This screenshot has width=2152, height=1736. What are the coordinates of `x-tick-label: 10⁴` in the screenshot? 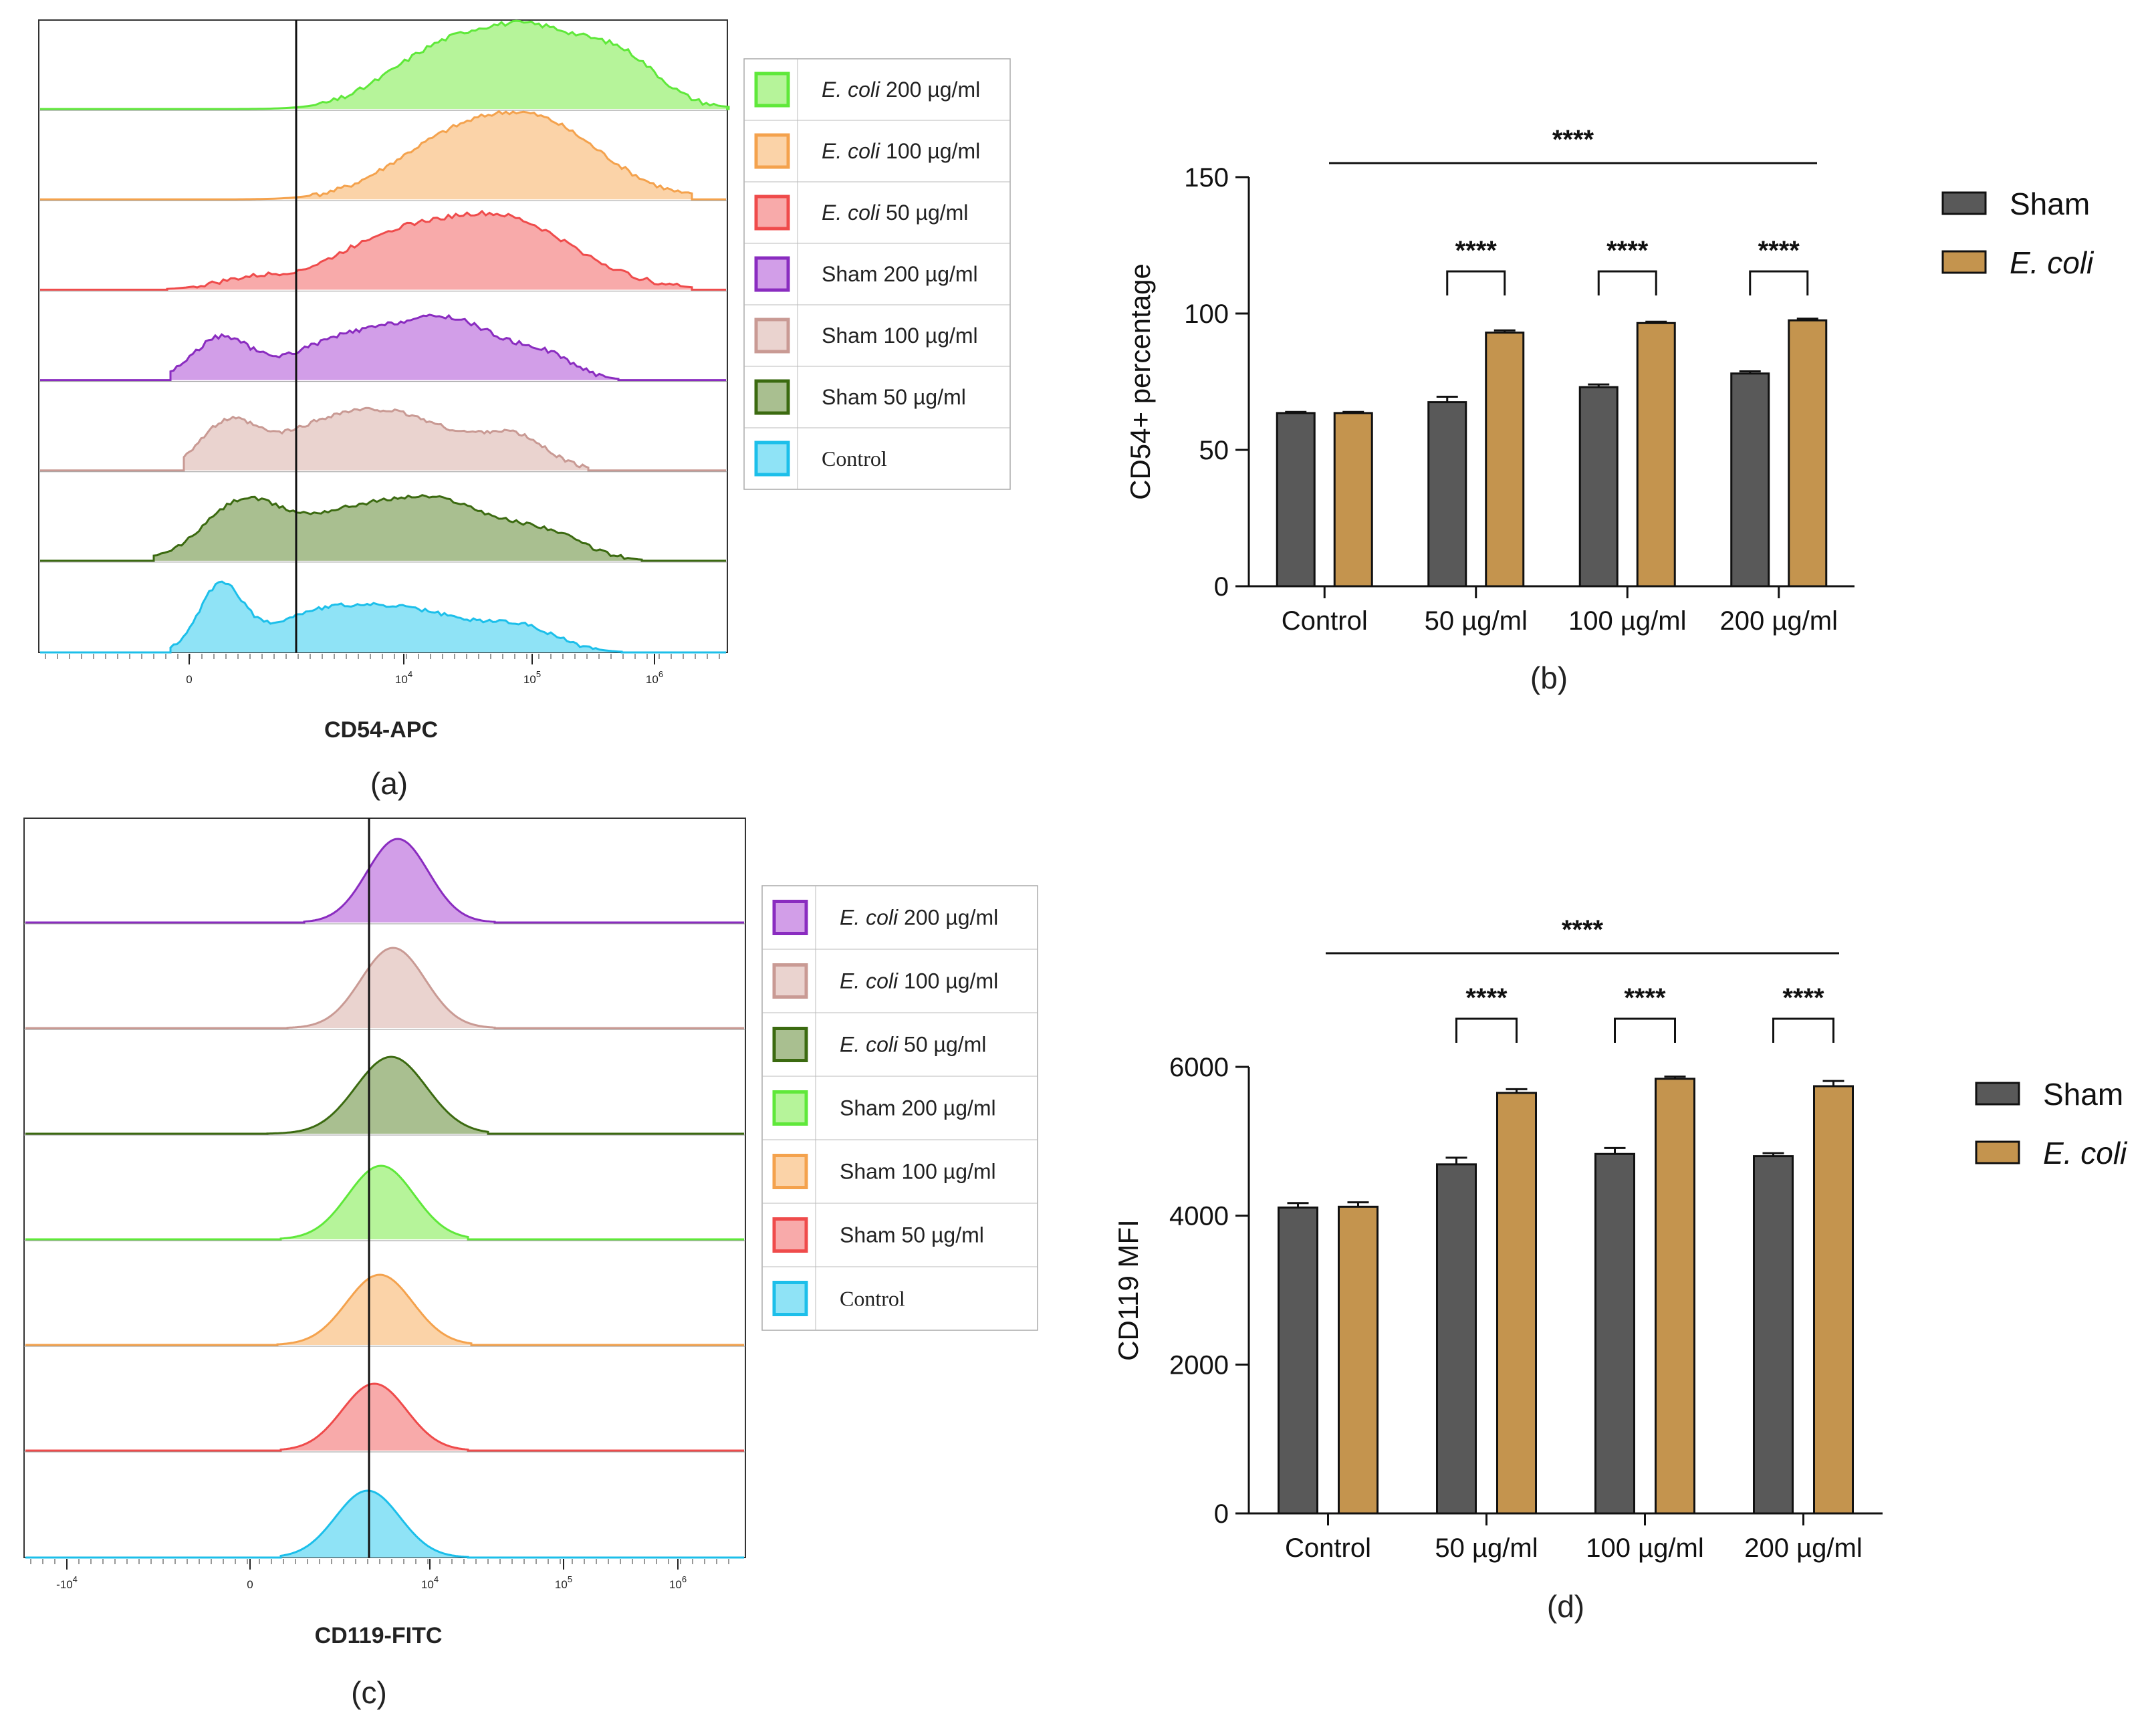 It's located at (430, 1582).